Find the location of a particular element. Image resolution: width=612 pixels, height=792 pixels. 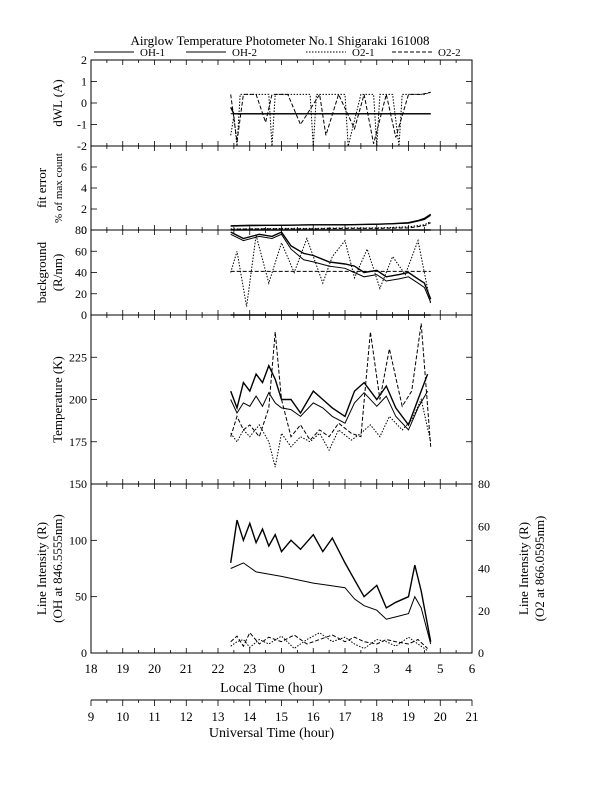

ut-tick-label: 18 is located at coordinates (376, 716).